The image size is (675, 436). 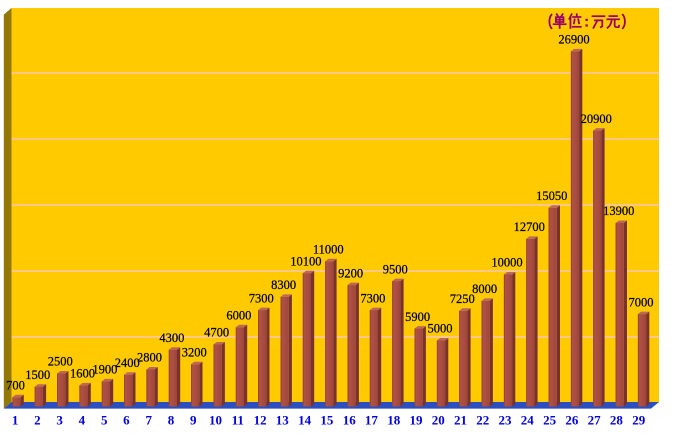 I want to click on svg-text: 9500, so click(x=395, y=269).